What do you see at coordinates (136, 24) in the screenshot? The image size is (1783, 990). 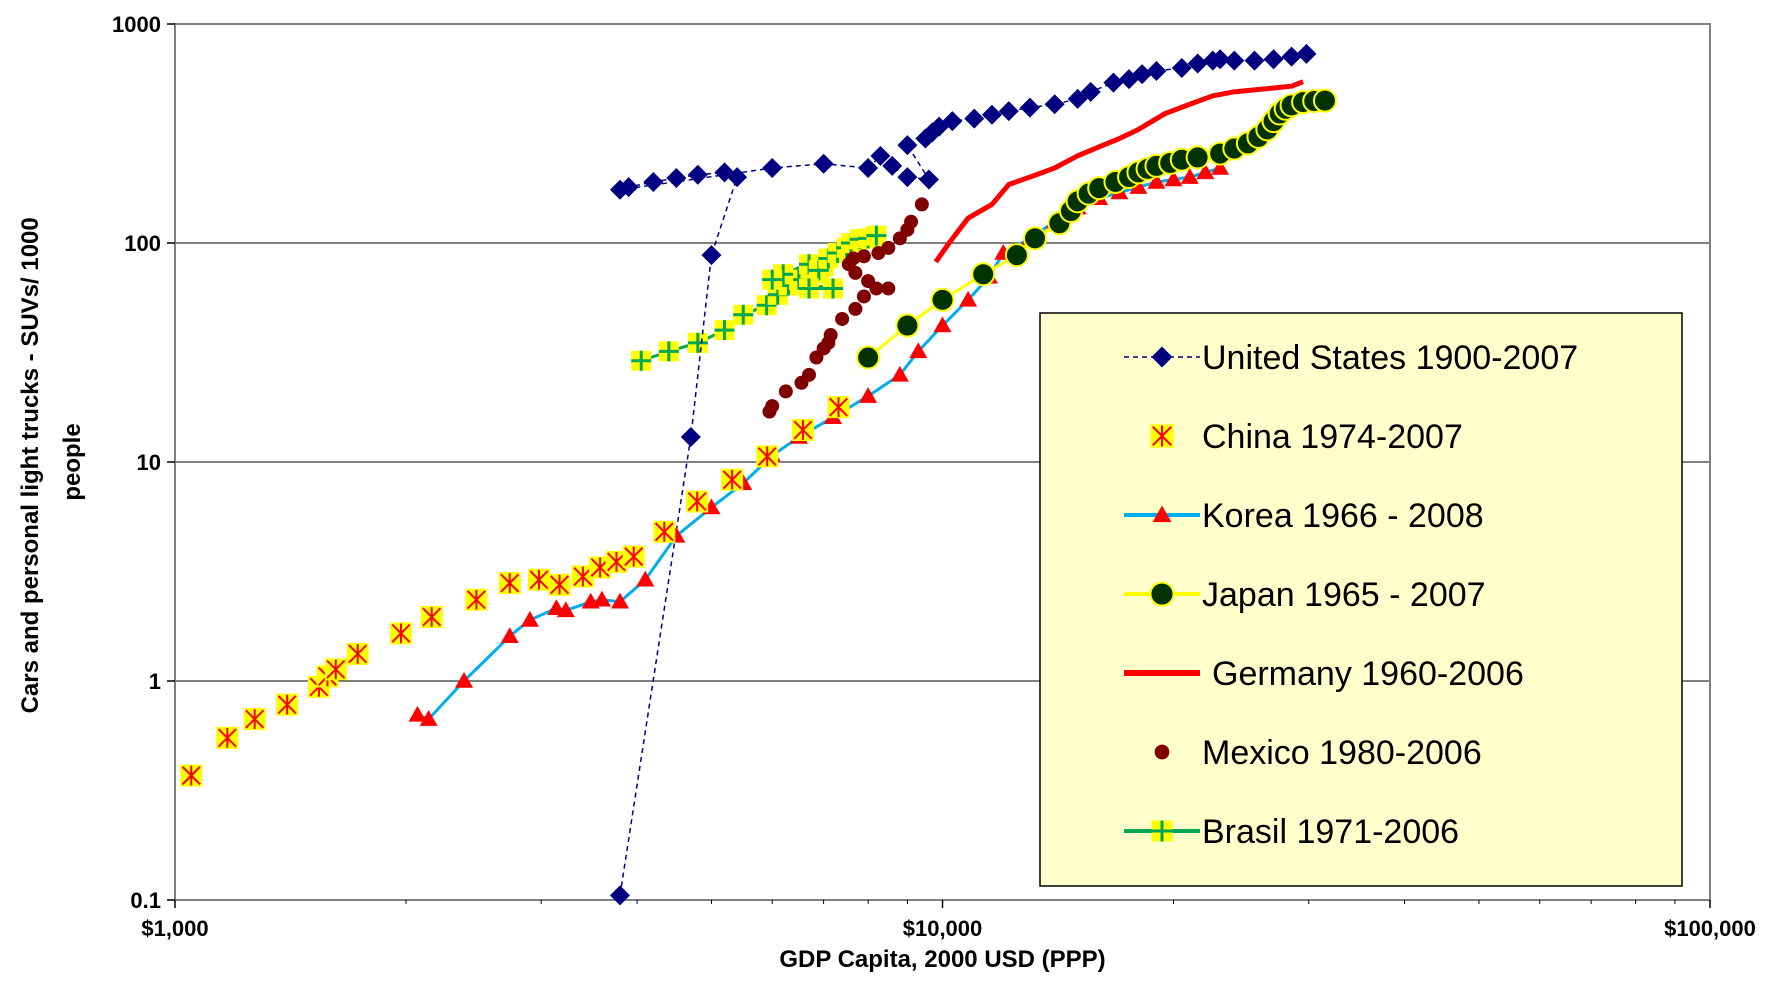 I see `y-tick-label: 1000` at bounding box center [136, 24].